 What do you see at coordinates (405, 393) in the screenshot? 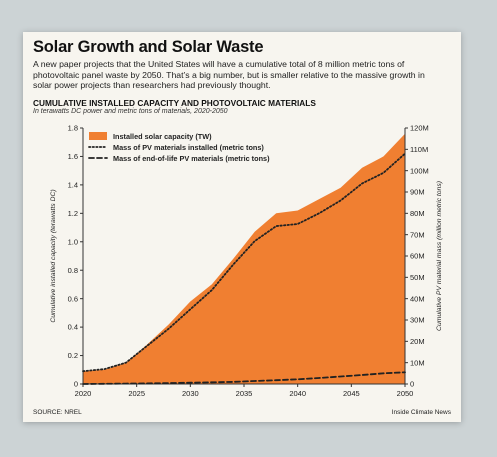
I see `x-tick-label: 2050` at bounding box center [405, 393].